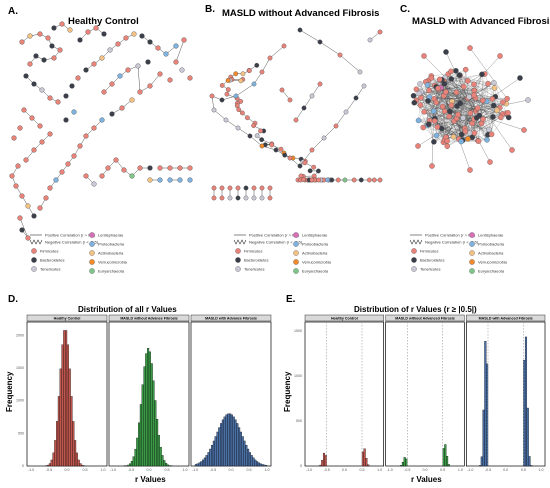 Image resolution: width=550 pixels, height=488 pixels. Describe the element at coordinates (309, 470) in the screenshot. I see `x-tick-label: -1.0` at that location.